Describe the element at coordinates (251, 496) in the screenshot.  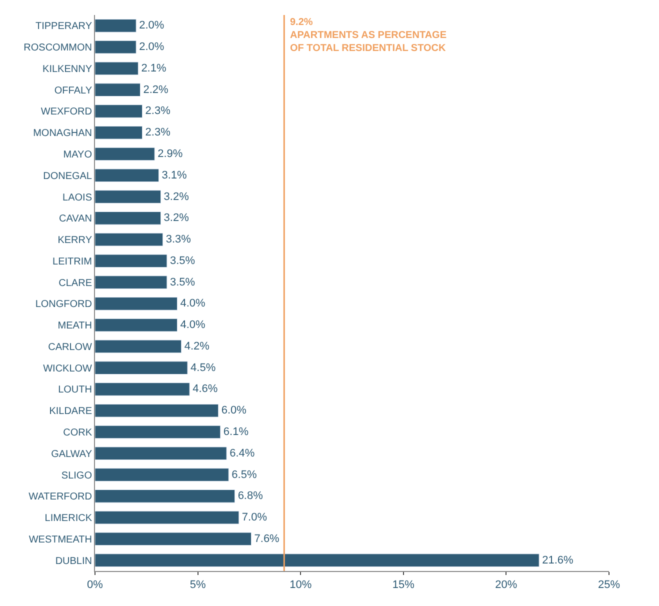
I see `data-label: 6.8%` at that location.